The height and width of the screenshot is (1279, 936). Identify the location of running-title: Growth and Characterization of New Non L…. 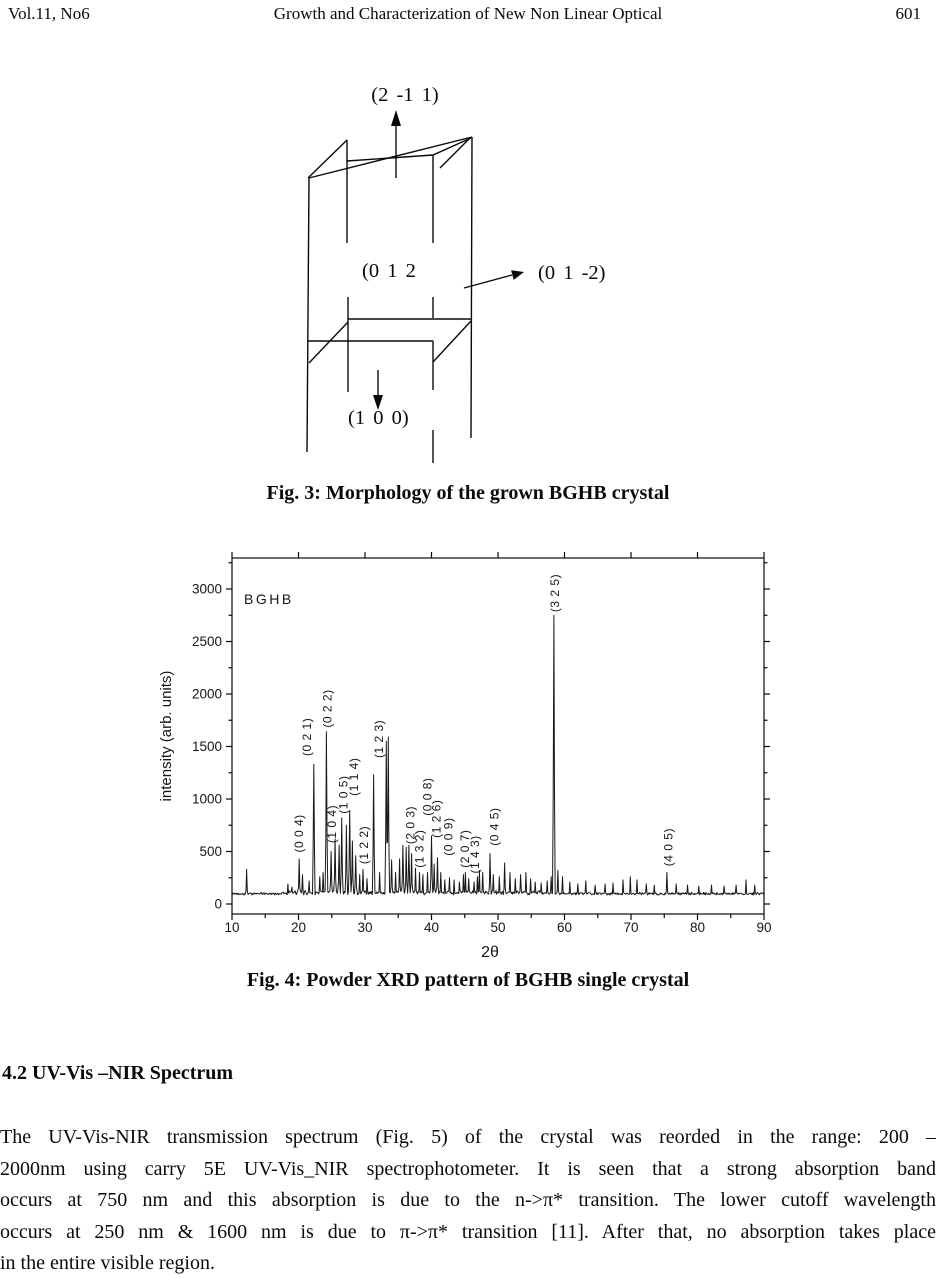
(468, 13).